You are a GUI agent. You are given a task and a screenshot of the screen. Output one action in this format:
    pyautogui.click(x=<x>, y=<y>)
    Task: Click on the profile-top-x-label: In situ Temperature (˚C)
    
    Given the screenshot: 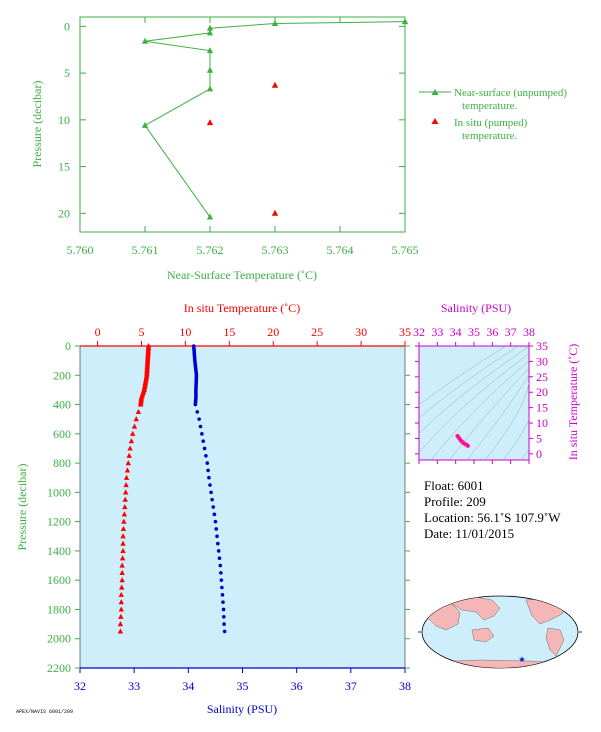 What is the action you would take?
    pyautogui.click(x=242, y=308)
    